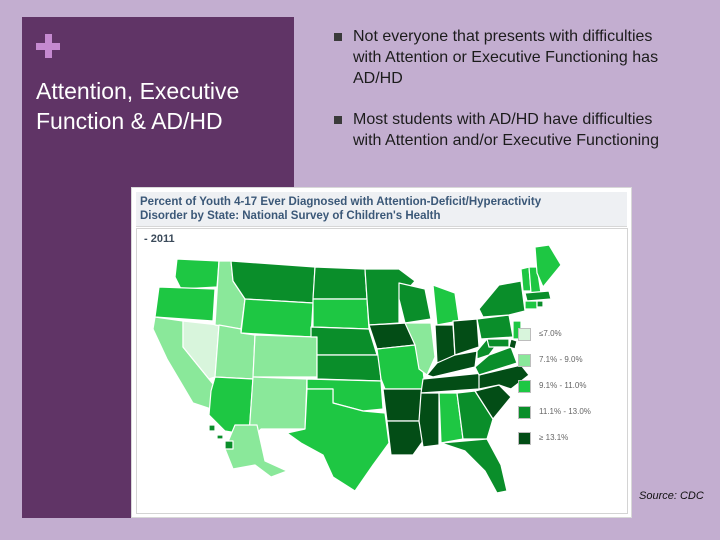 The height and width of the screenshot is (540, 720). I want to click on state-kansas, so click(349, 368).